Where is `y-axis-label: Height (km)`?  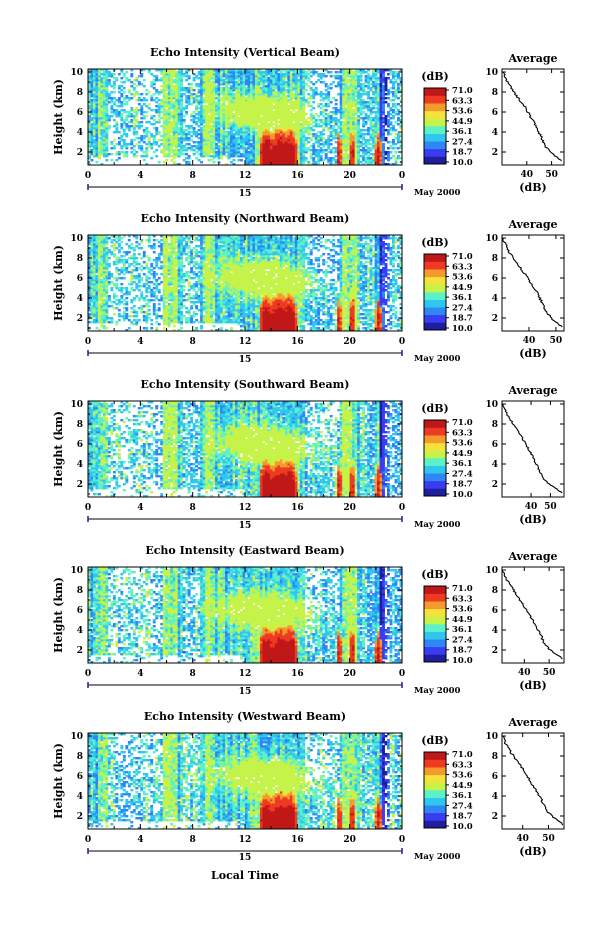 y-axis-label: Height (km) is located at coordinates (58, 781).